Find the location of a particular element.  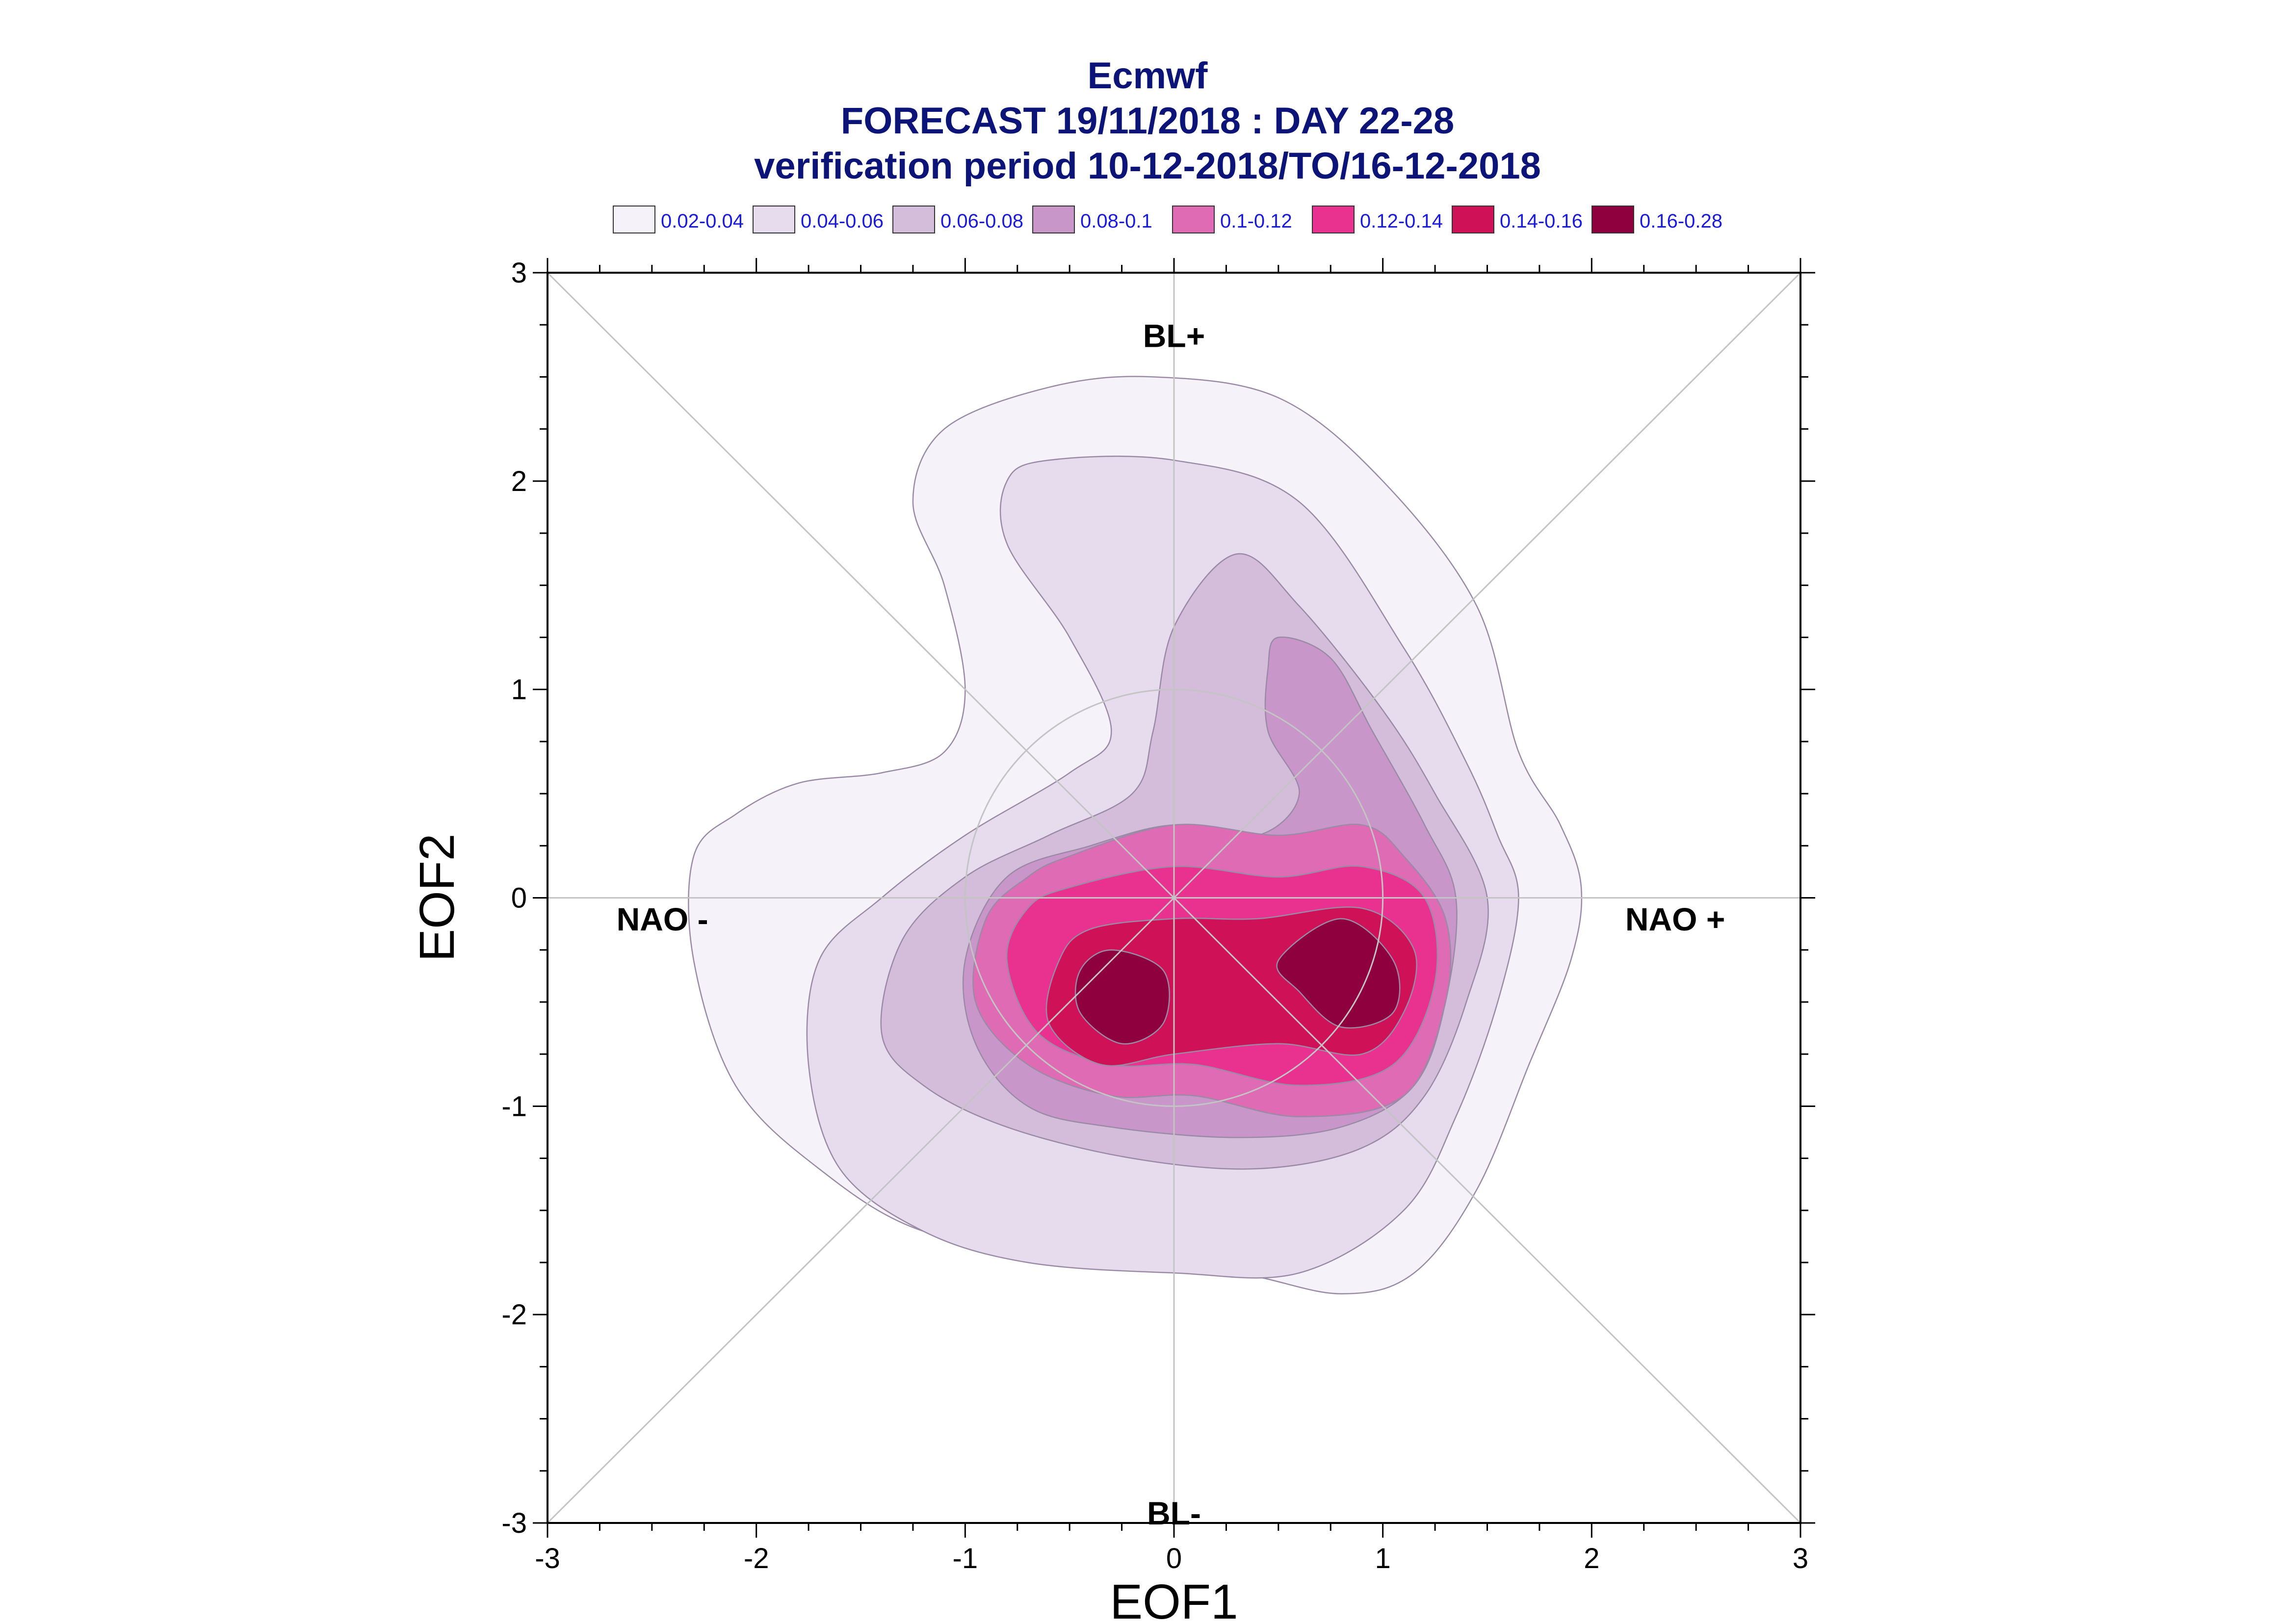

legend-label: 0.12-0.14 is located at coordinates (1402, 221).